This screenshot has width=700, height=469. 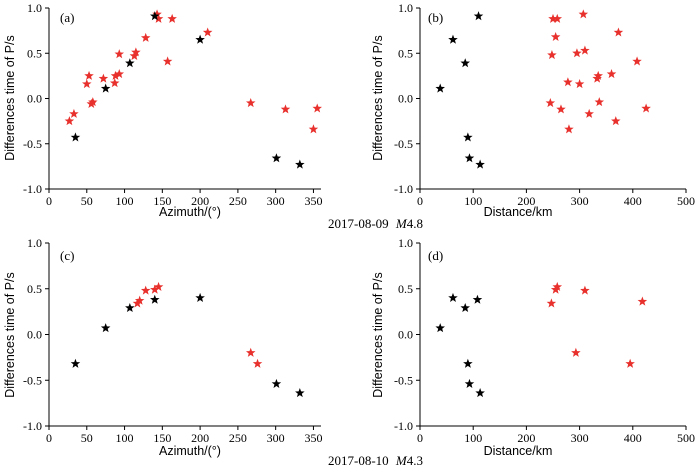 I want to click on x-tick-label: 400, so click(x=633, y=201).